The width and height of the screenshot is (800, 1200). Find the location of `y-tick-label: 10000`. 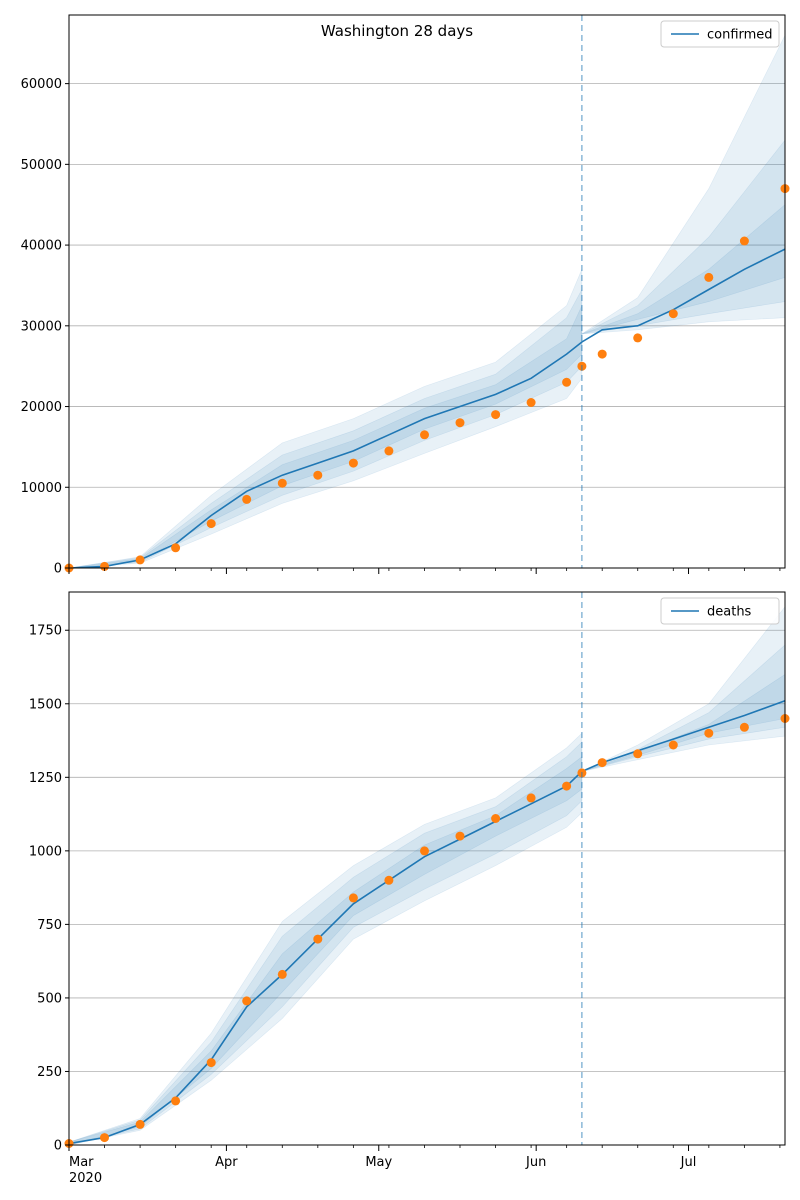

y-tick-label: 10000 is located at coordinates (41, 488).